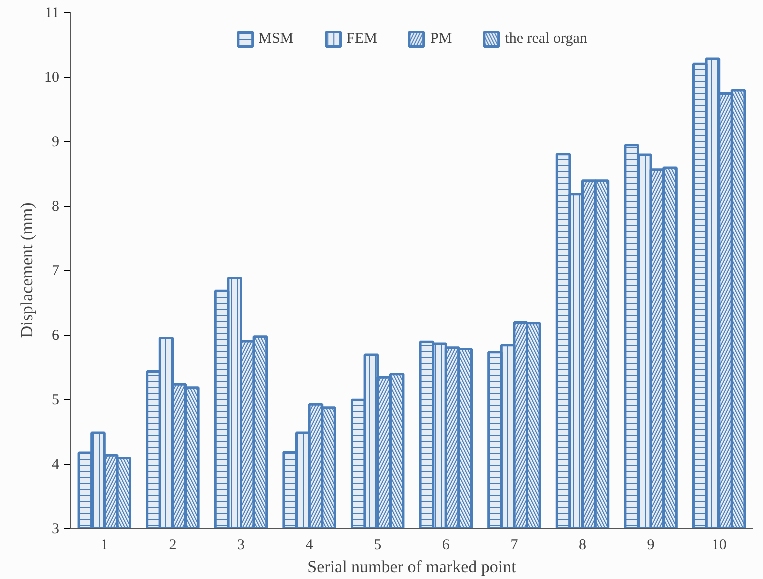 This screenshot has height=579, width=763. What do you see at coordinates (56, 400) in the screenshot?
I see `y-tick-label: 5` at bounding box center [56, 400].